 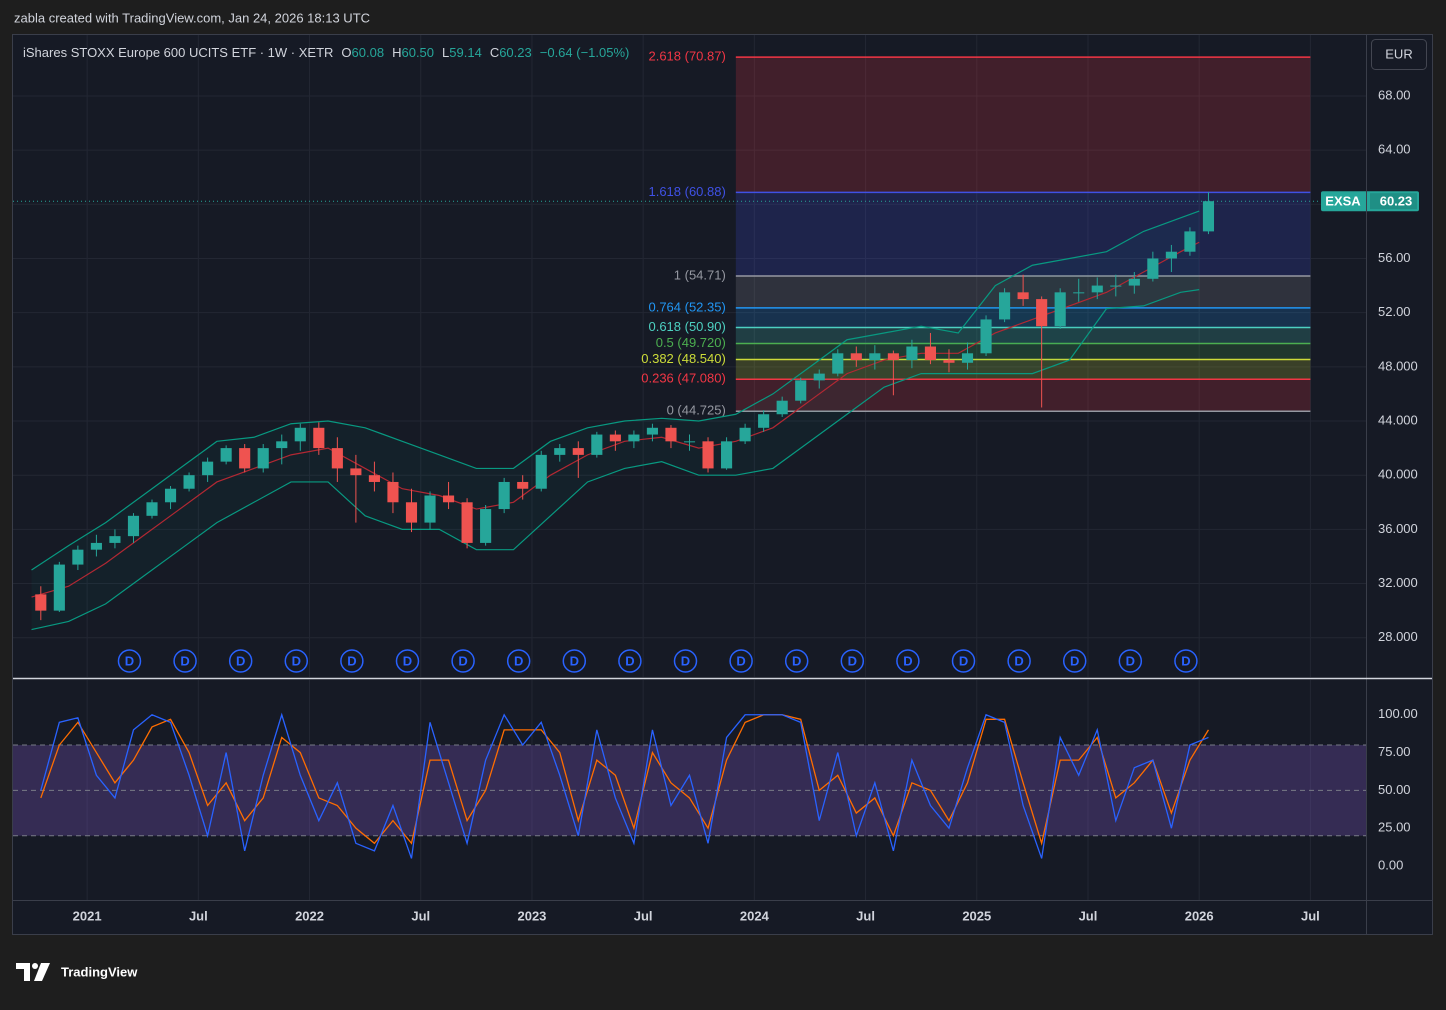 I want to click on stoch-tick-label: 25.00, so click(x=1394, y=827).